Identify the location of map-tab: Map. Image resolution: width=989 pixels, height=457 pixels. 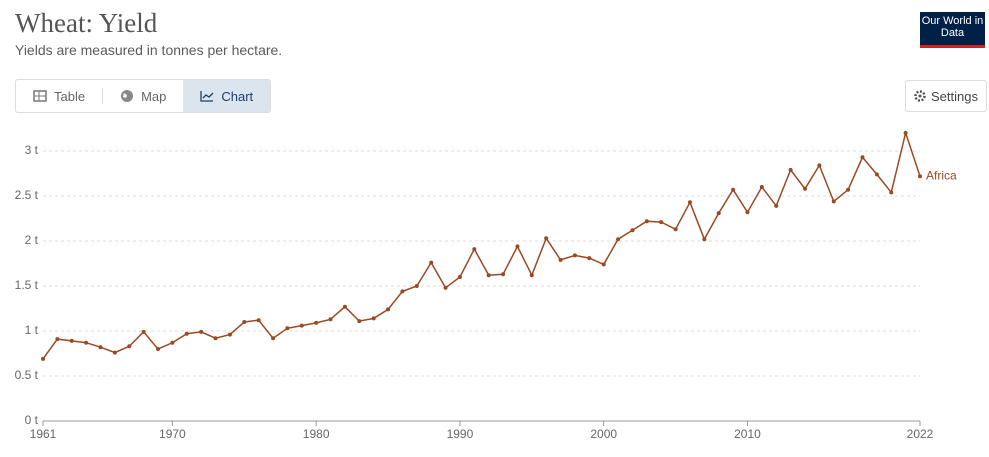
(143, 96).